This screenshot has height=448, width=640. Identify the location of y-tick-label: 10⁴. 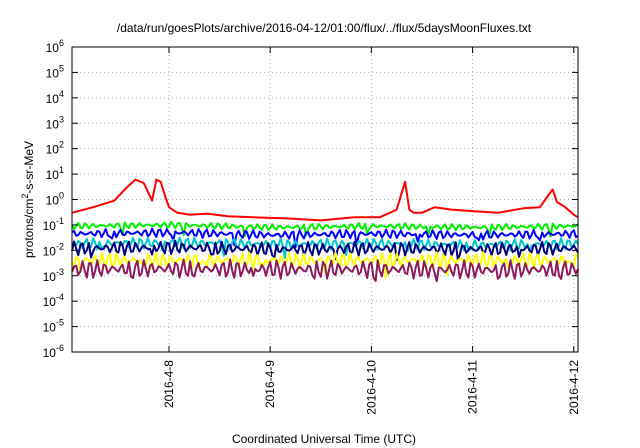
(55, 97).